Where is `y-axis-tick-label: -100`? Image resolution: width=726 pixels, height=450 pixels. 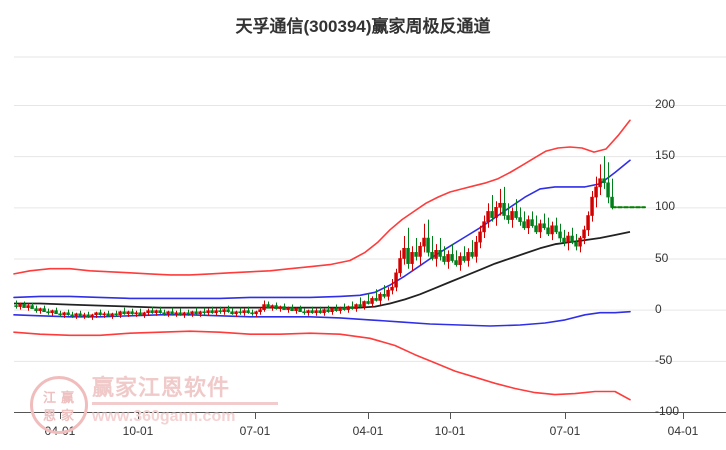
y-axis-tick-label: -100 is located at coordinates (667, 411).